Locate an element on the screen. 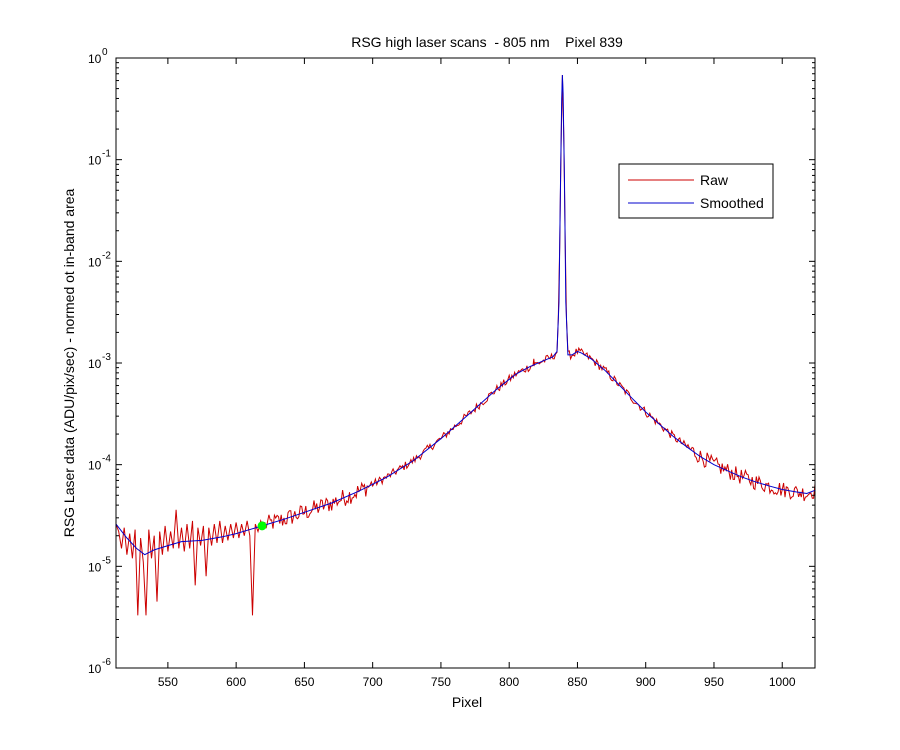 The image size is (900, 750). x-tick-label: 800 is located at coordinates (509, 682).